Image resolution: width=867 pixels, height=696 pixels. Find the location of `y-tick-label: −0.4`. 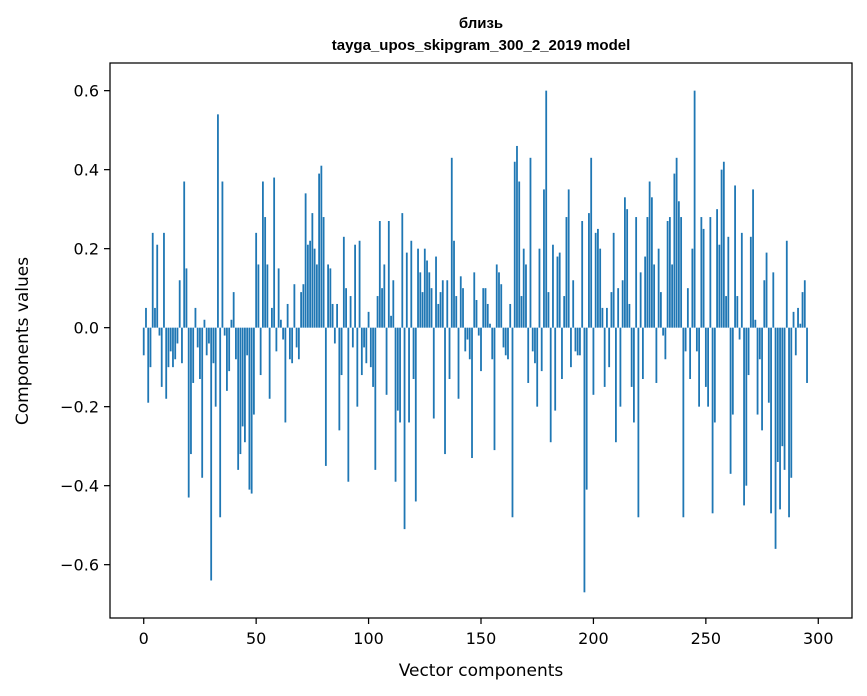

y-tick-label: −0.4 is located at coordinates (79, 486).